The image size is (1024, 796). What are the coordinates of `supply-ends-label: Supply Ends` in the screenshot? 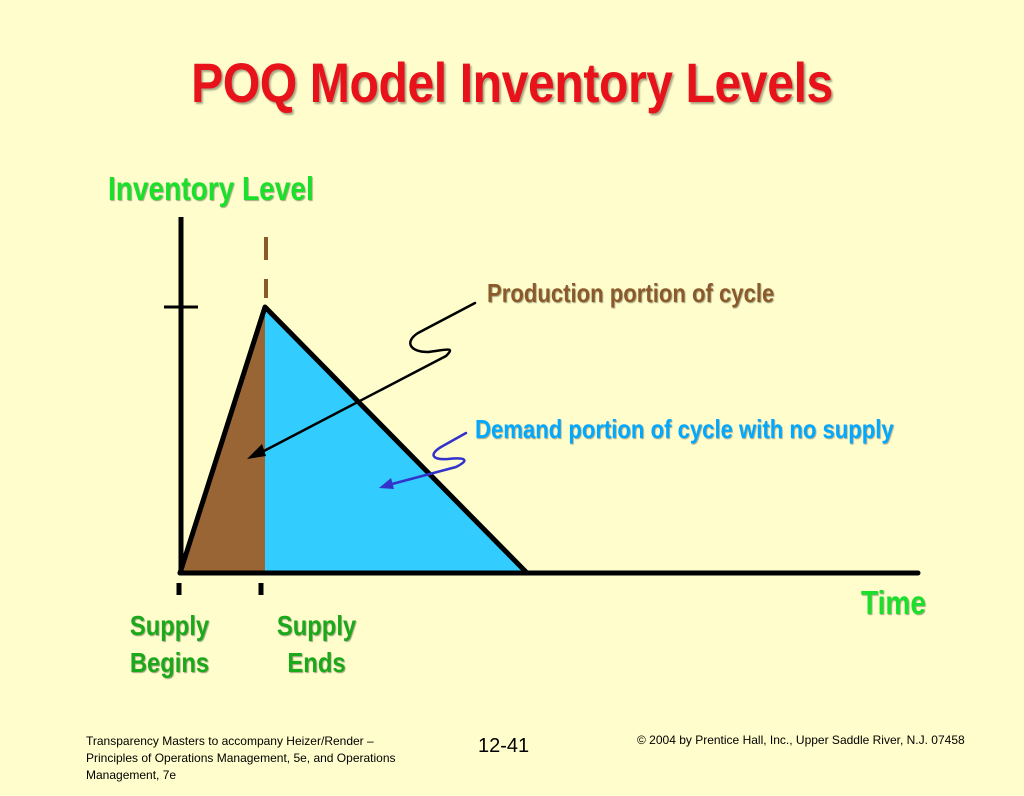 It's located at (316, 644).